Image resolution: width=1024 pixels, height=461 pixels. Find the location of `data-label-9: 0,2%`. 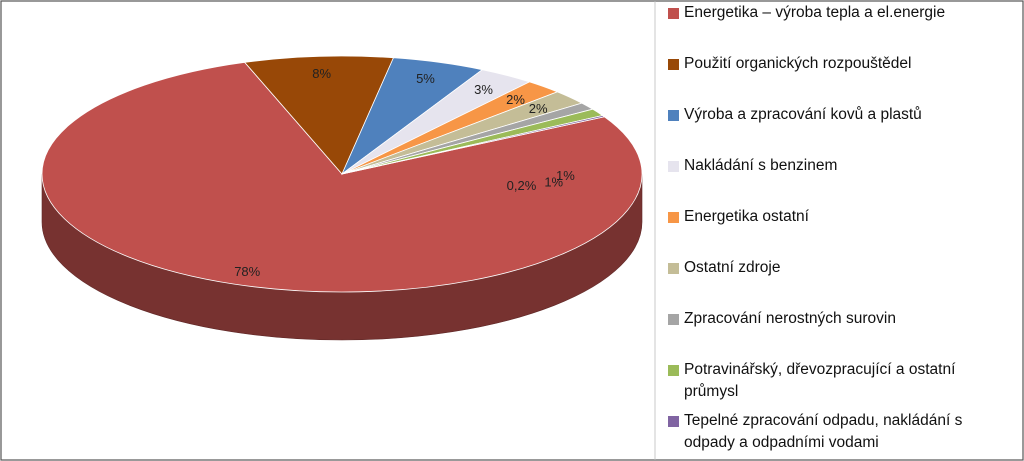

data-label-9: 0,2% is located at coordinates (522, 185).